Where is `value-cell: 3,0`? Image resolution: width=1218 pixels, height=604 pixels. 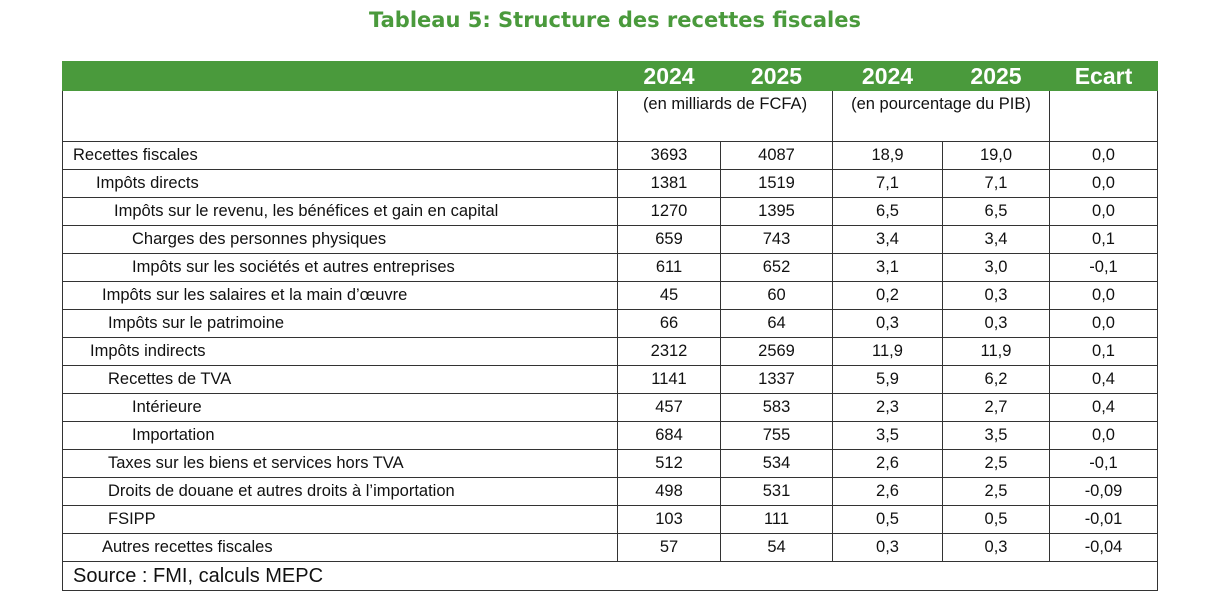 value-cell: 3,0 is located at coordinates (996, 267).